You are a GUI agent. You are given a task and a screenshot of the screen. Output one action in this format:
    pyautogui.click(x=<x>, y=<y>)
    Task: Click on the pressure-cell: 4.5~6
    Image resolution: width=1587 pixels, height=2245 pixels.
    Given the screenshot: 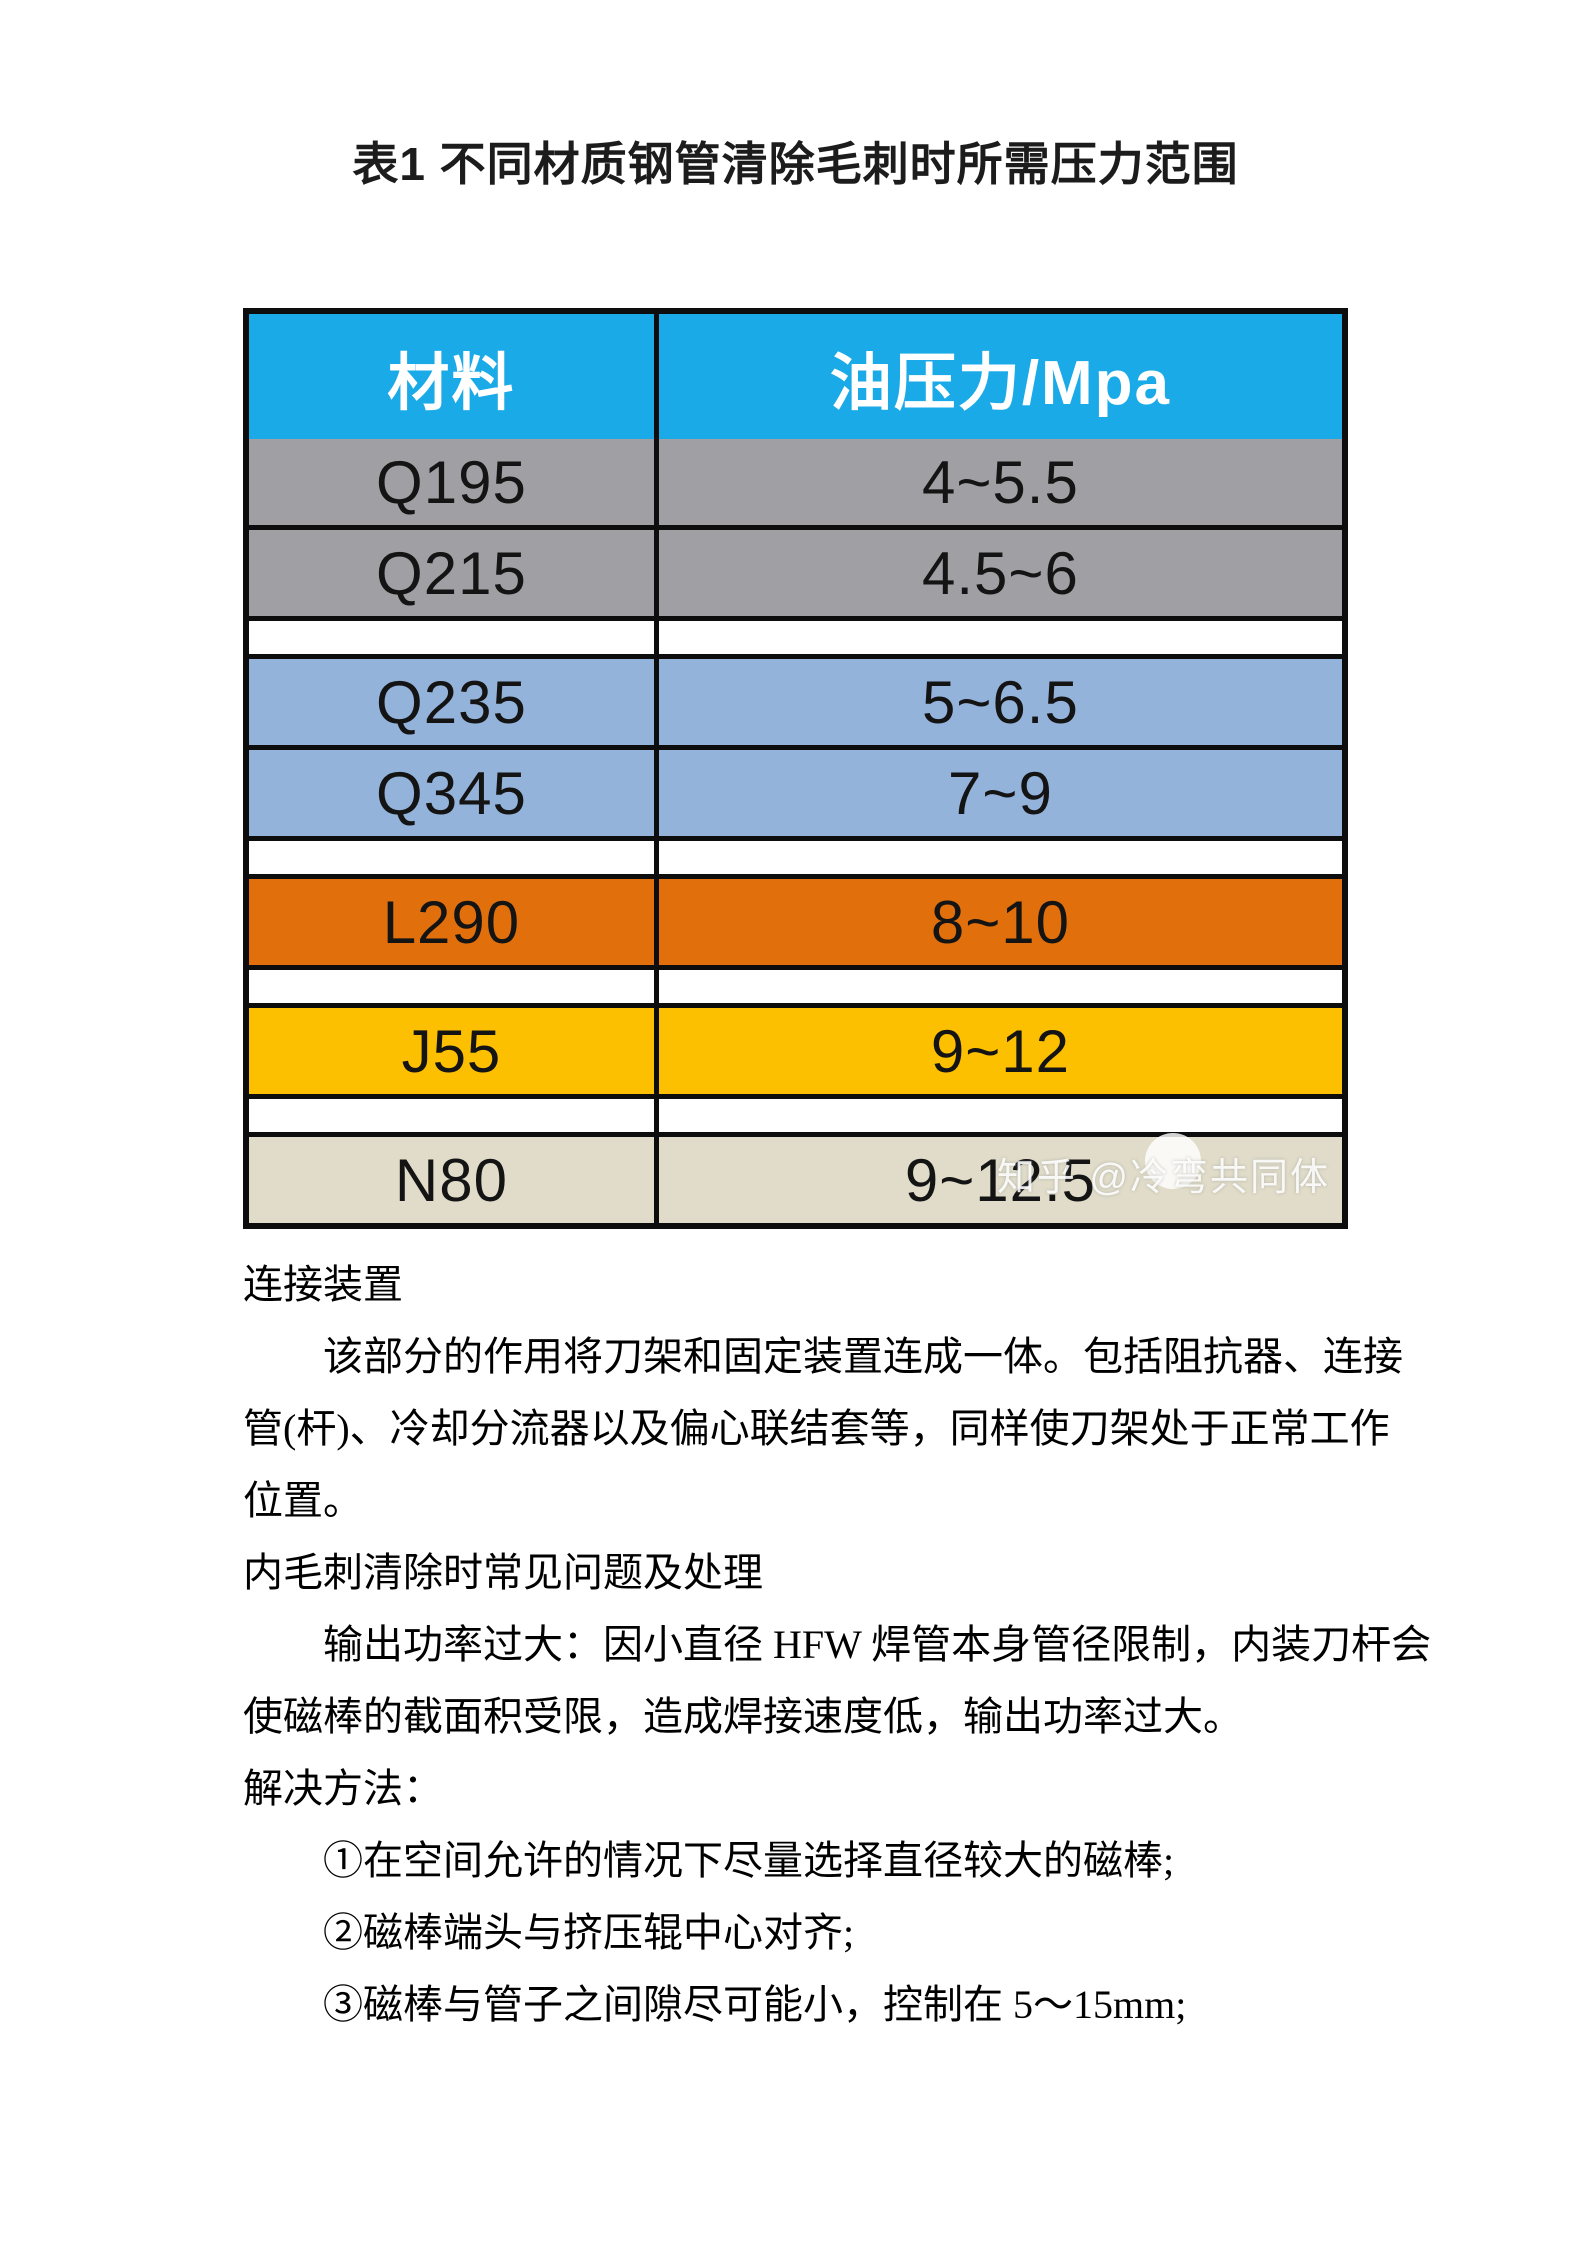 What is the action you would take?
    pyautogui.click(x=1000, y=573)
    